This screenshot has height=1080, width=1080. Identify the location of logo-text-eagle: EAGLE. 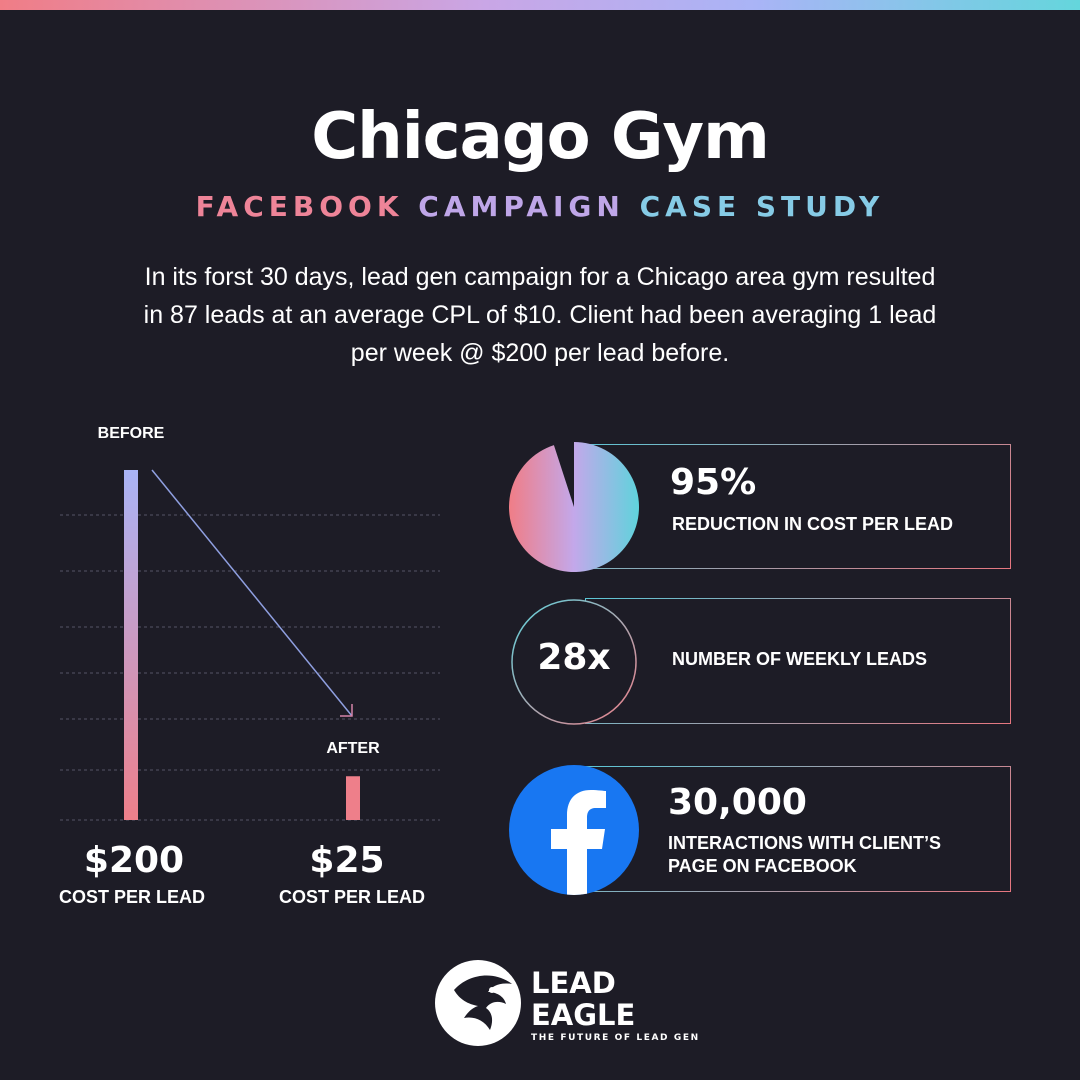
(583, 1015).